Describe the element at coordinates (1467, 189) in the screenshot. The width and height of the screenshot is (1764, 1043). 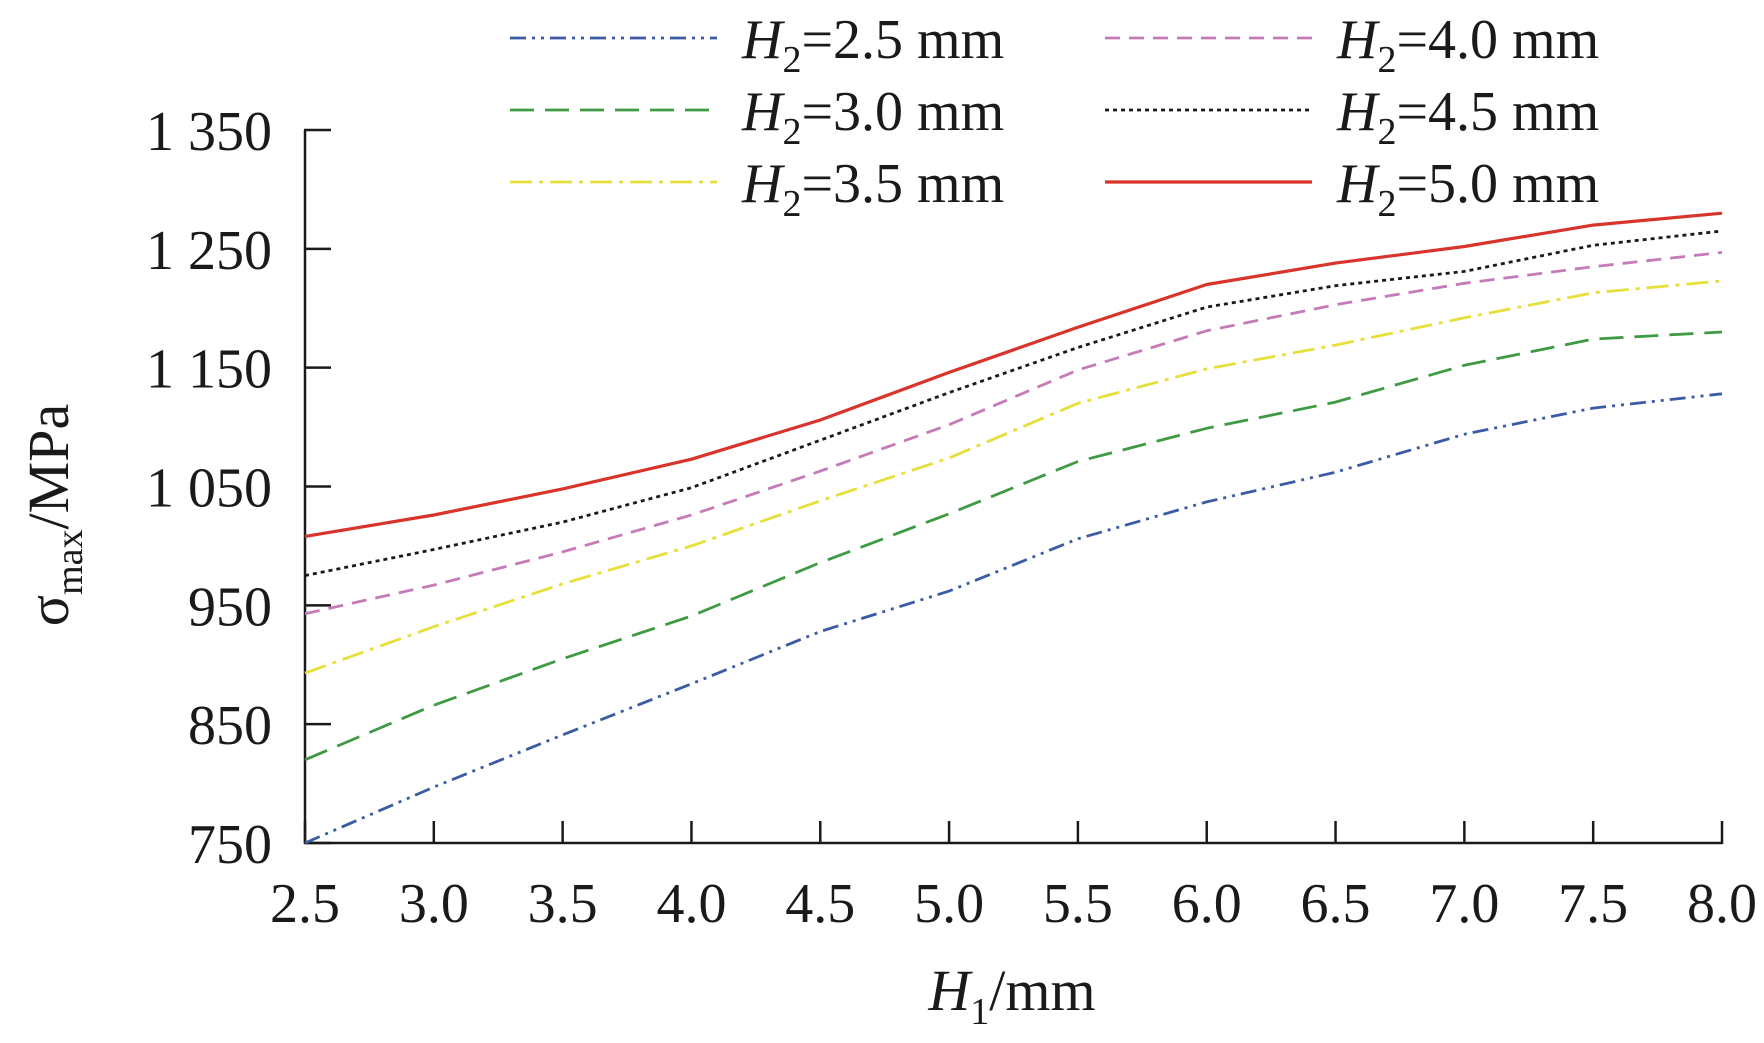
I see `legend-label: H2=5.0 mm` at that location.